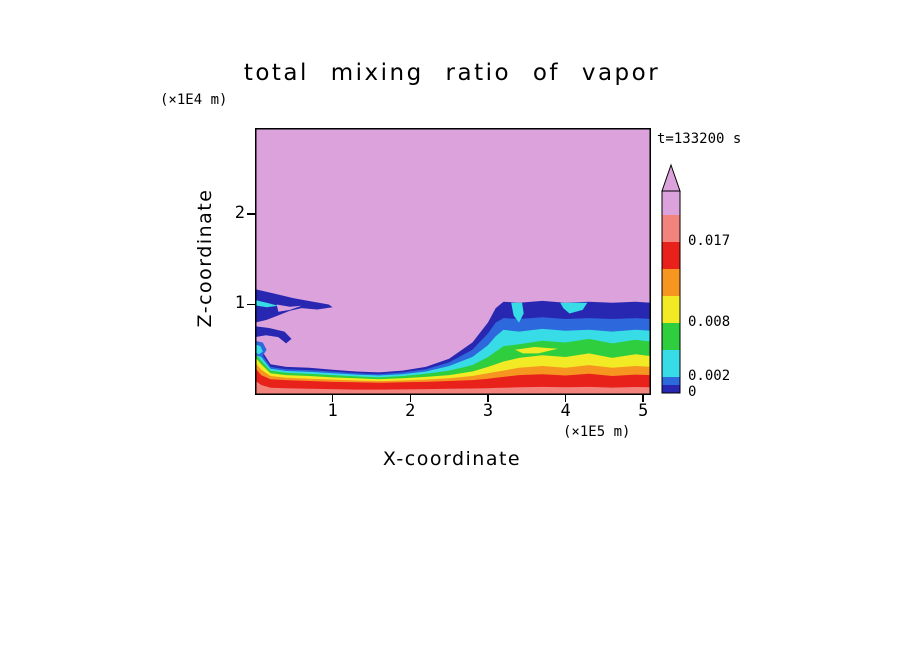 The height and width of the screenshot is (654, 904). I want to click on contour-island-left-darkblue-arm, so click(294, 306).